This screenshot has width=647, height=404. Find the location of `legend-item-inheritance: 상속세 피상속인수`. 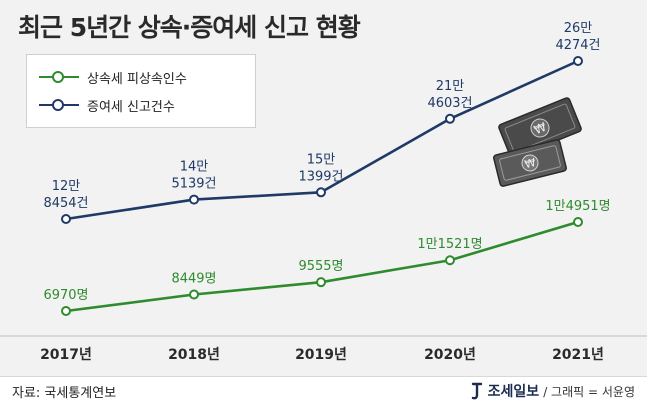

legend-item-inheritance: 상속세 피상속인수 is located at coordinates (113, 77).